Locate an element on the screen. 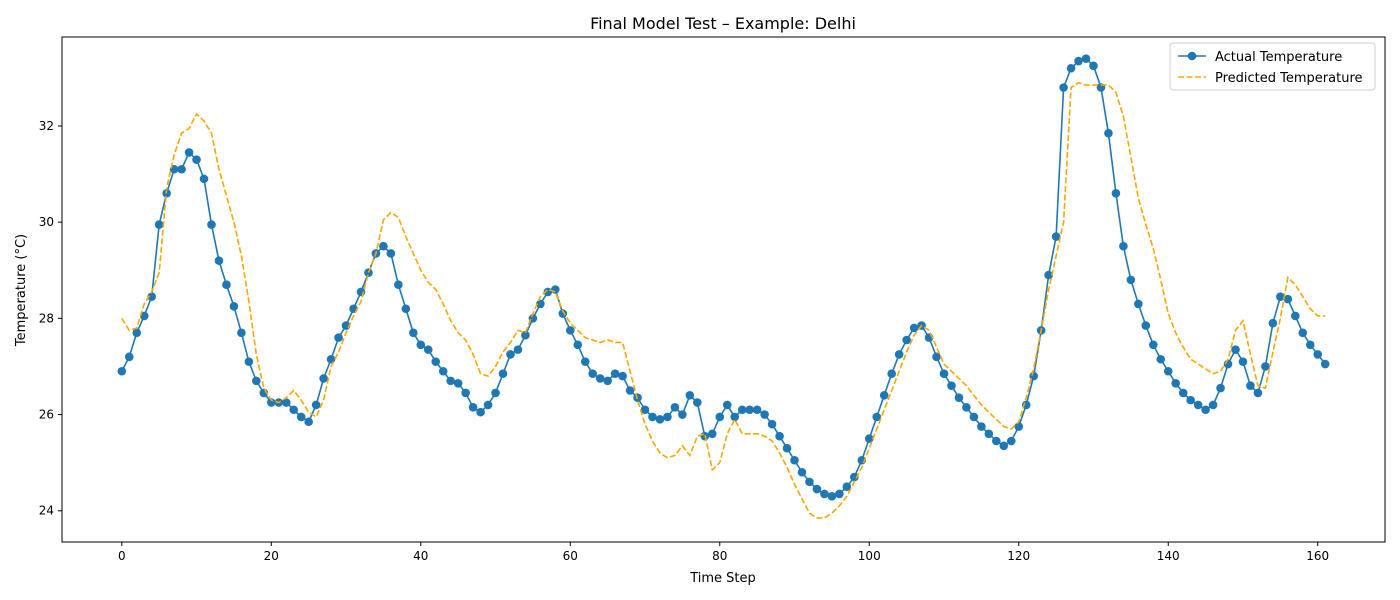 This screenshot has width=1400, height=600. x-tick-label: 100 is located at coordinates (869, 556).